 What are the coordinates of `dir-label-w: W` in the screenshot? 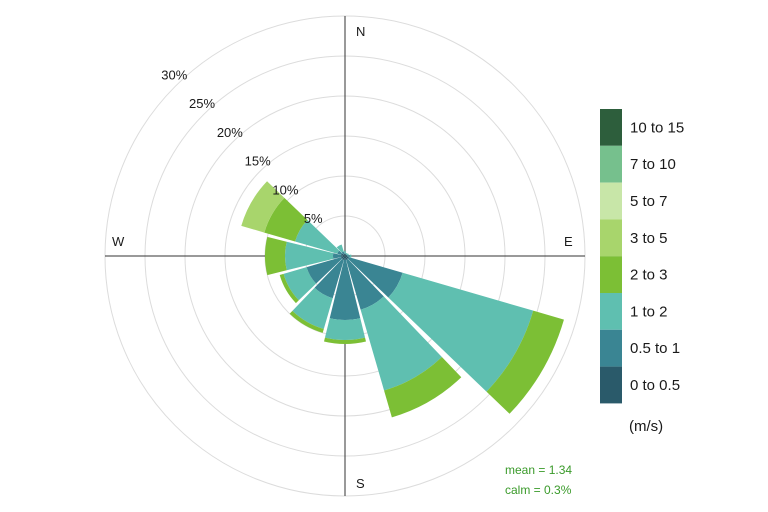 It's located at (118, 241).